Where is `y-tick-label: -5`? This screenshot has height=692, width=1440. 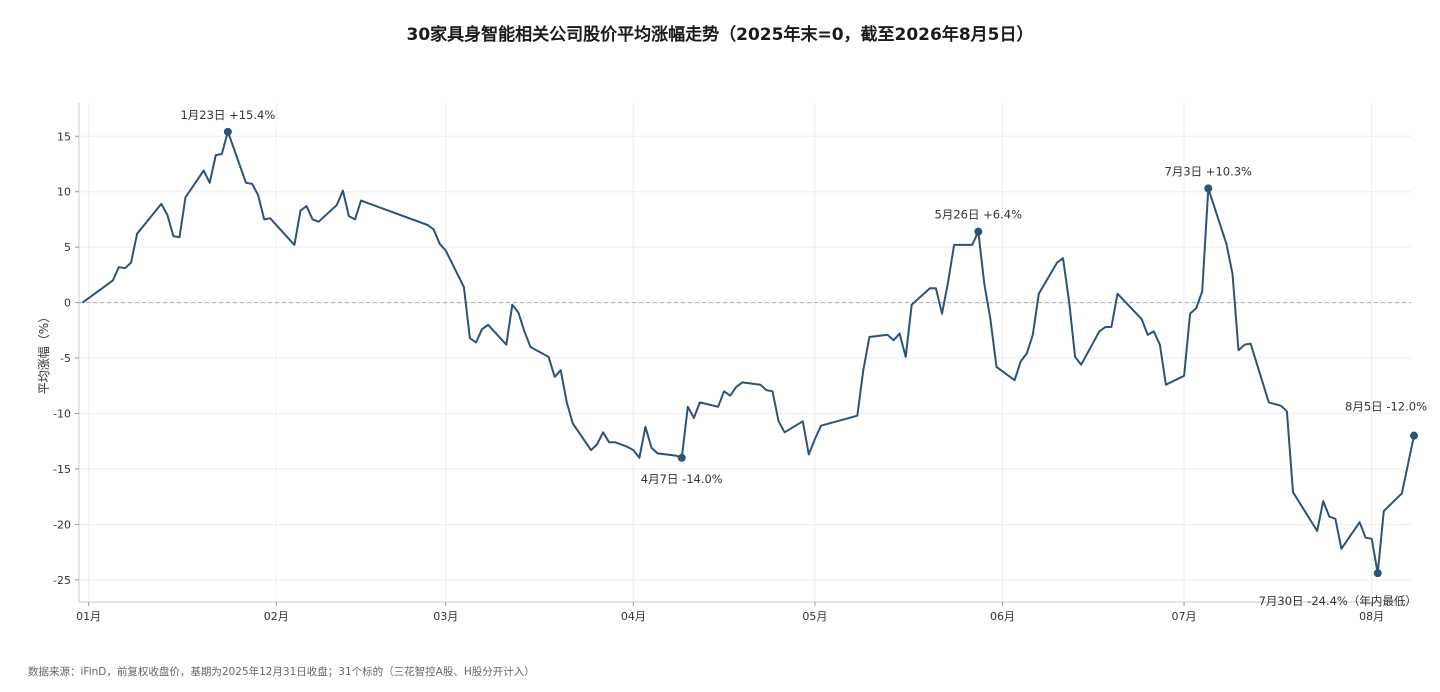
y-tick-label: -5 is located at coordinates (65, 358).